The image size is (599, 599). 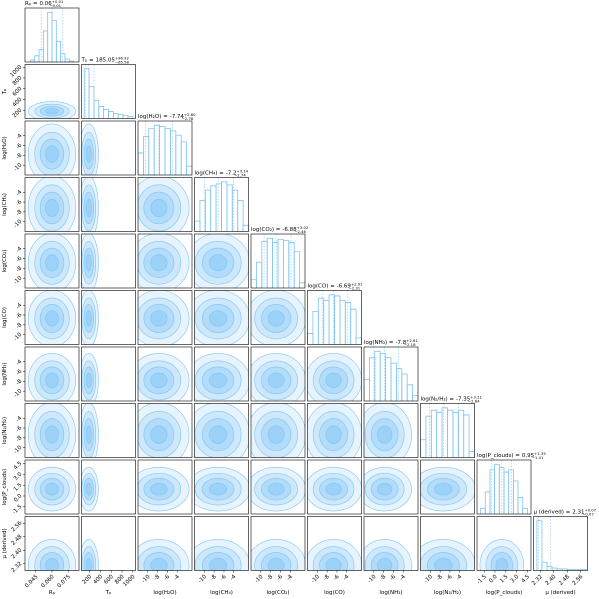 I want to click on y-axis-label: log(CO₂), so click(x=5, y=260).